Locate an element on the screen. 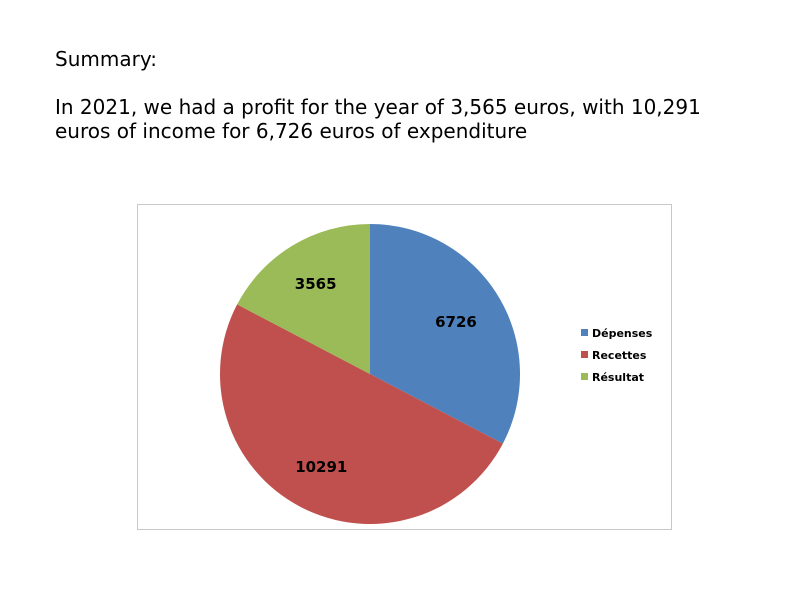 This screenshot has width=800, height=600. data-label-1: 6726 is located at coordinates (456, 322).